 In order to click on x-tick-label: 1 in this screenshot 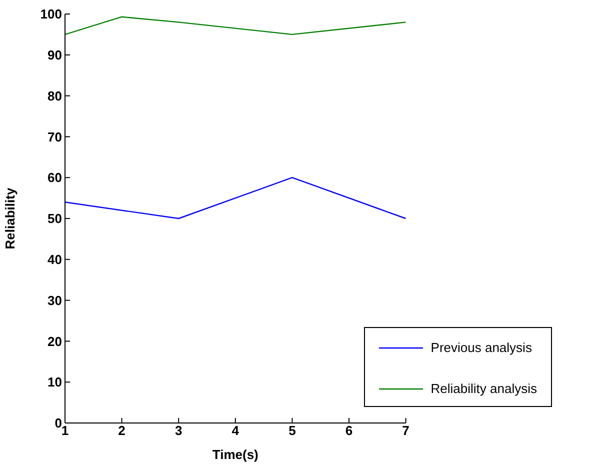, I will do `click(65, 430)`.